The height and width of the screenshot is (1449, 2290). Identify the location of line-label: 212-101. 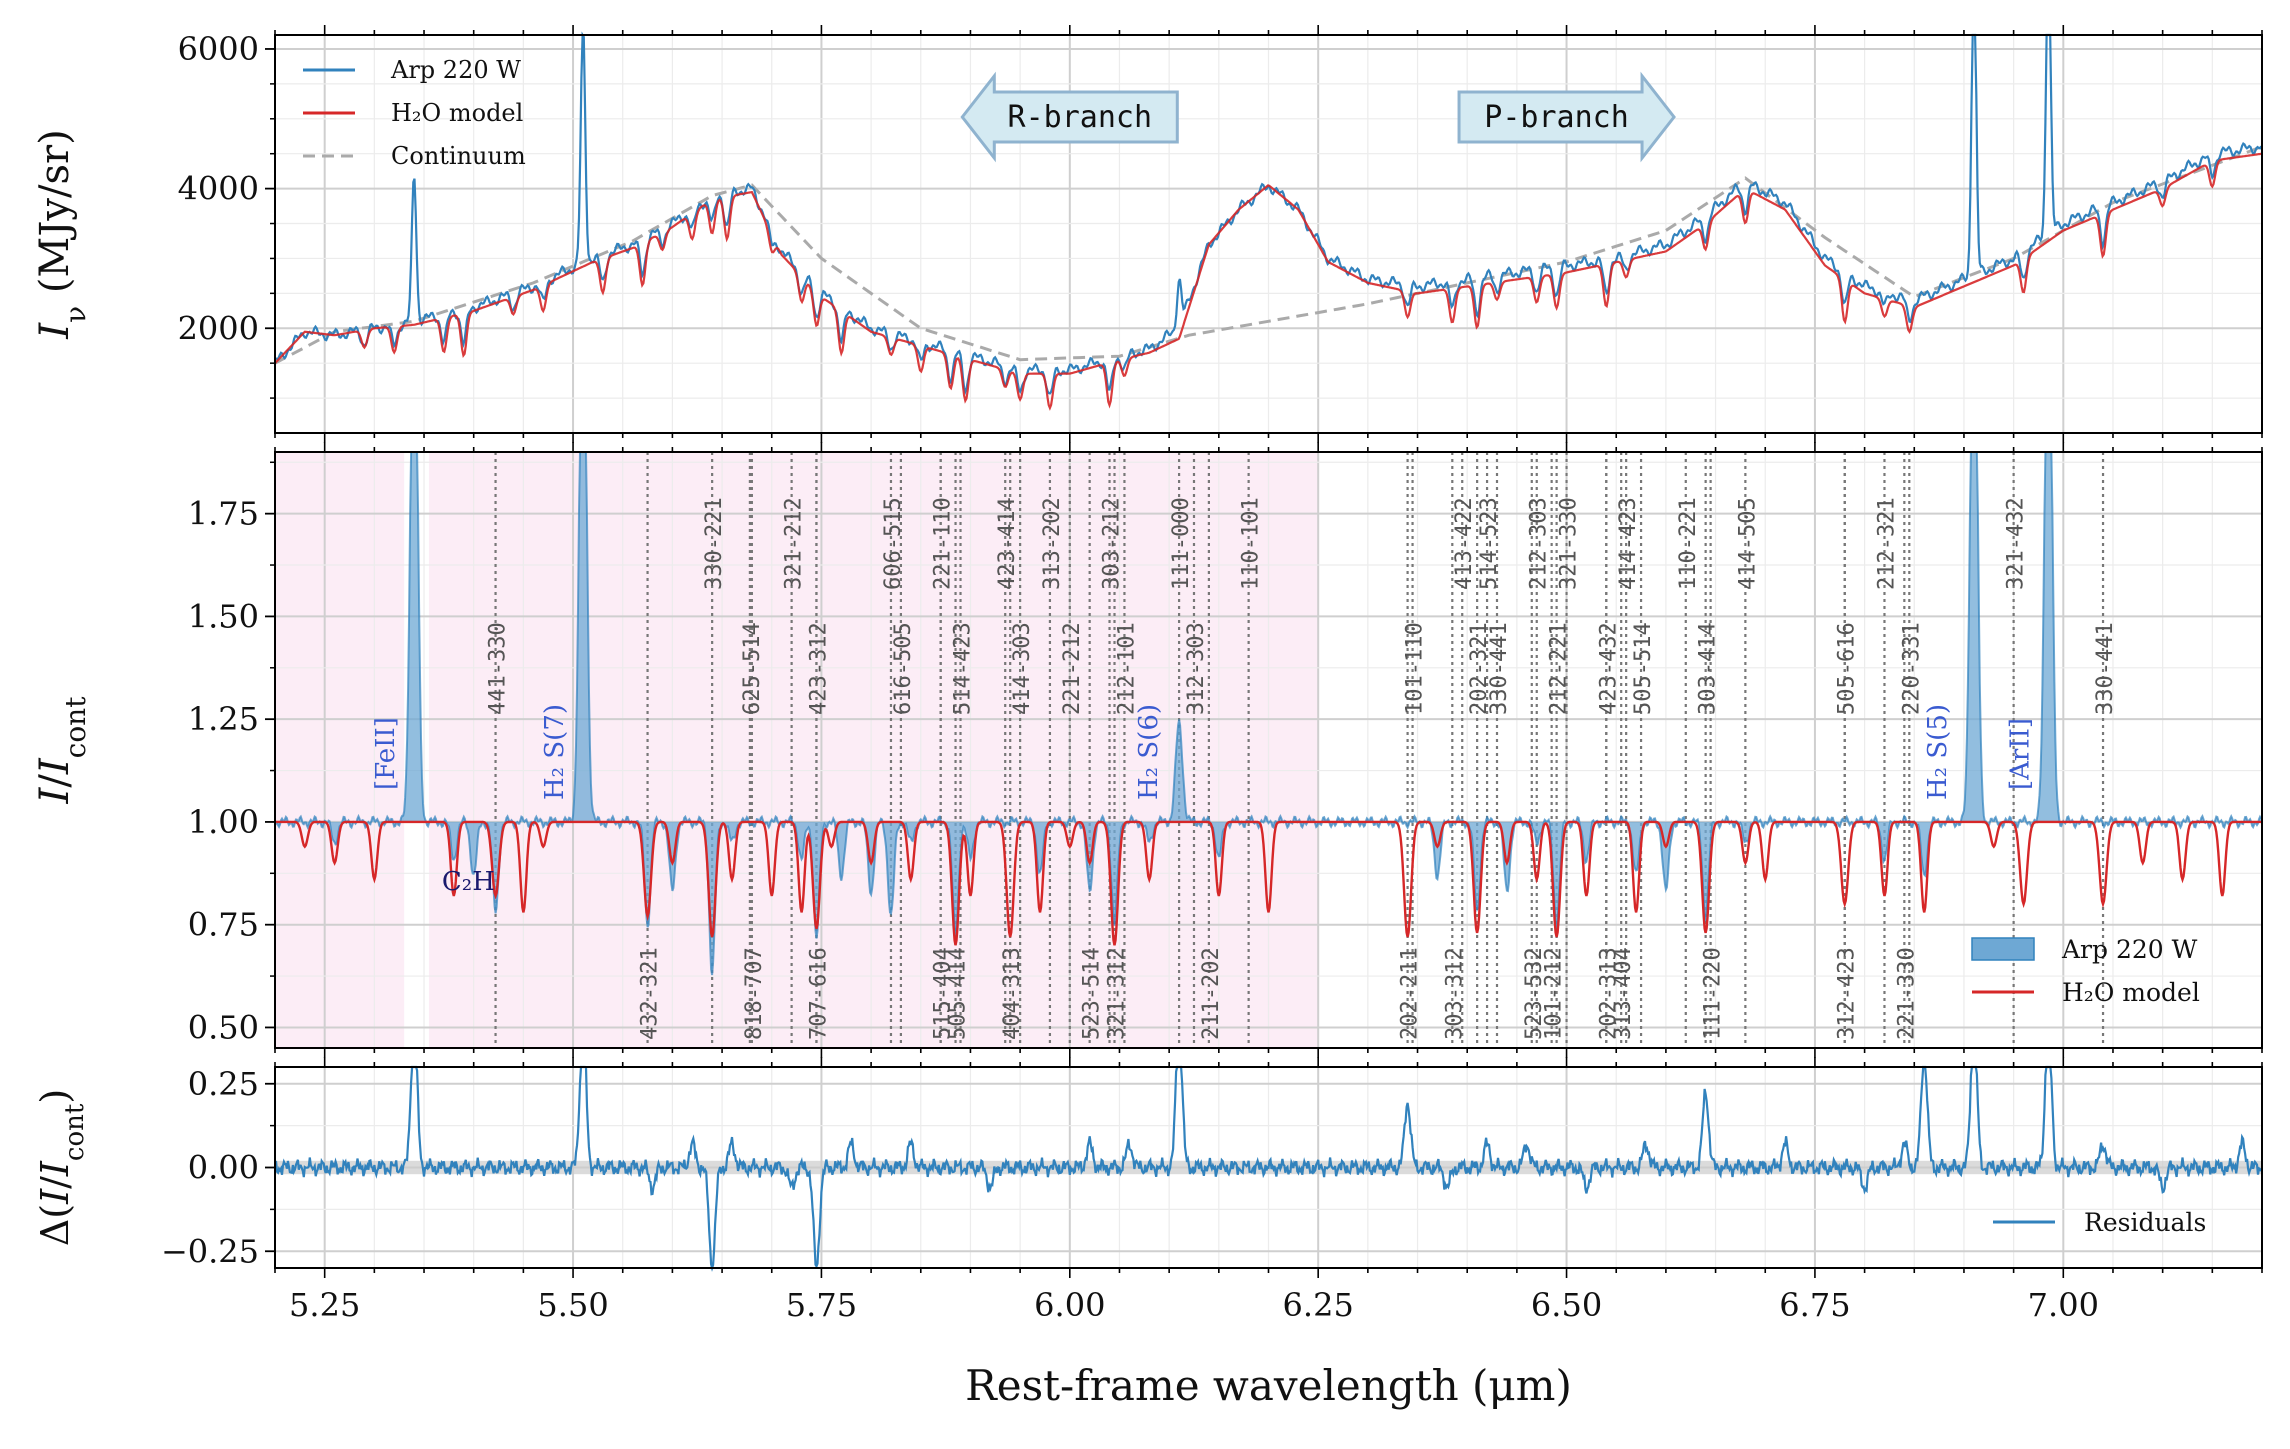
(1126, 668).